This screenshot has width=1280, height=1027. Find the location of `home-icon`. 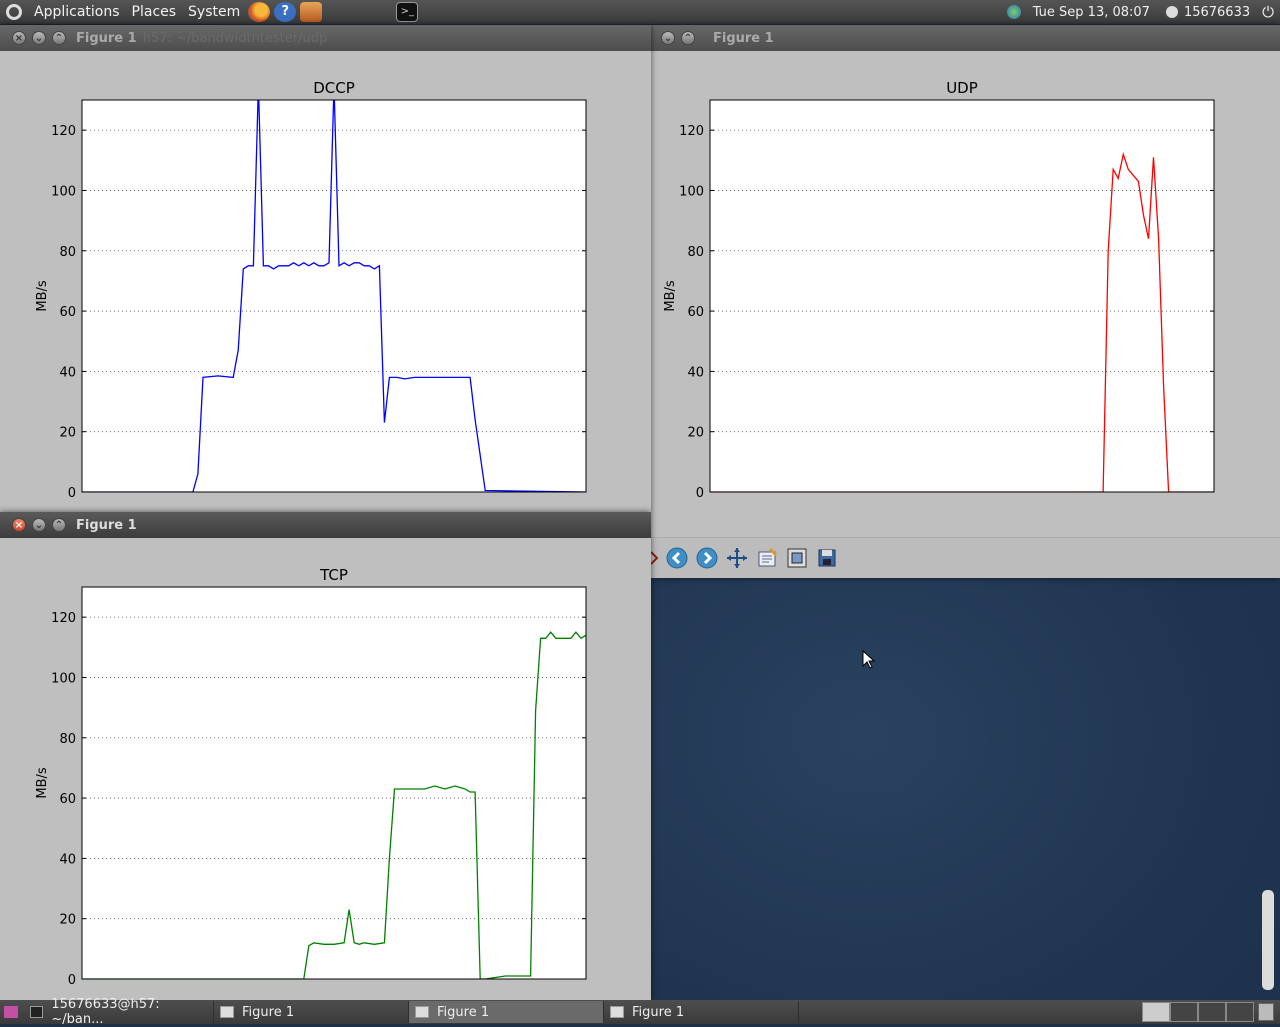

home-icon is located at coordinates (655, 558).